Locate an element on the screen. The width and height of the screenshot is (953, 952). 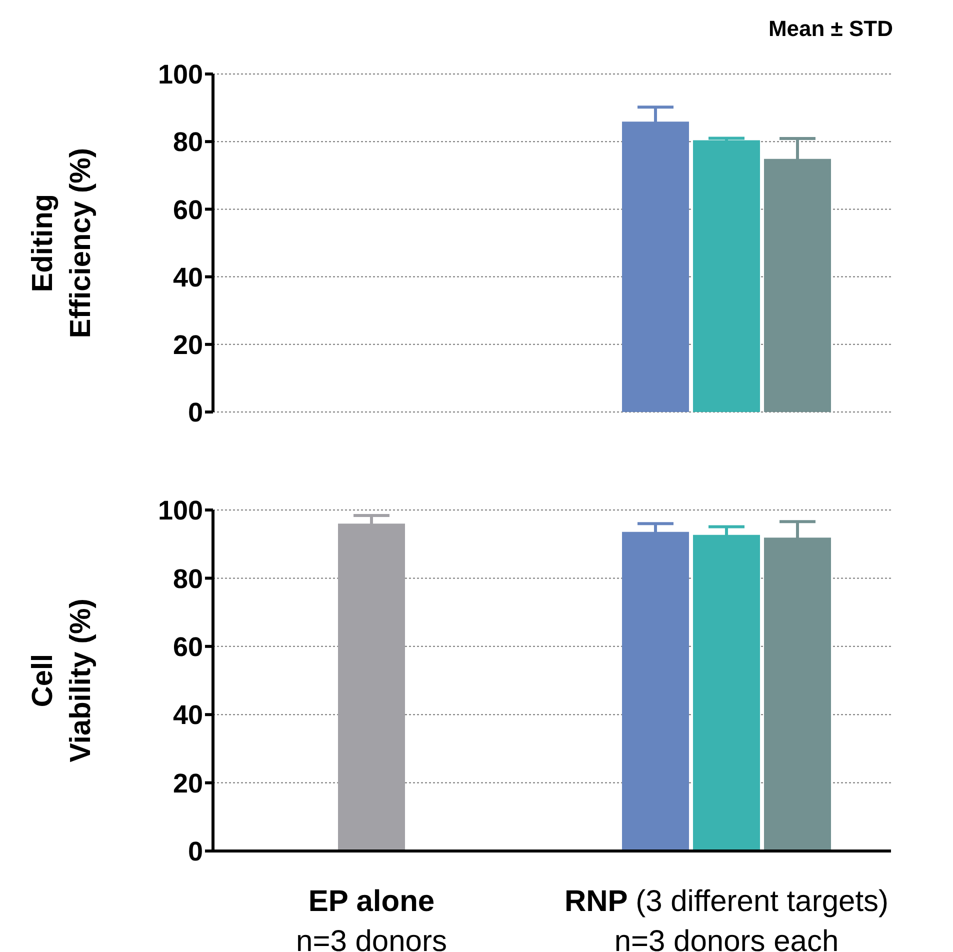
bar is located at coordinates (726, 276).